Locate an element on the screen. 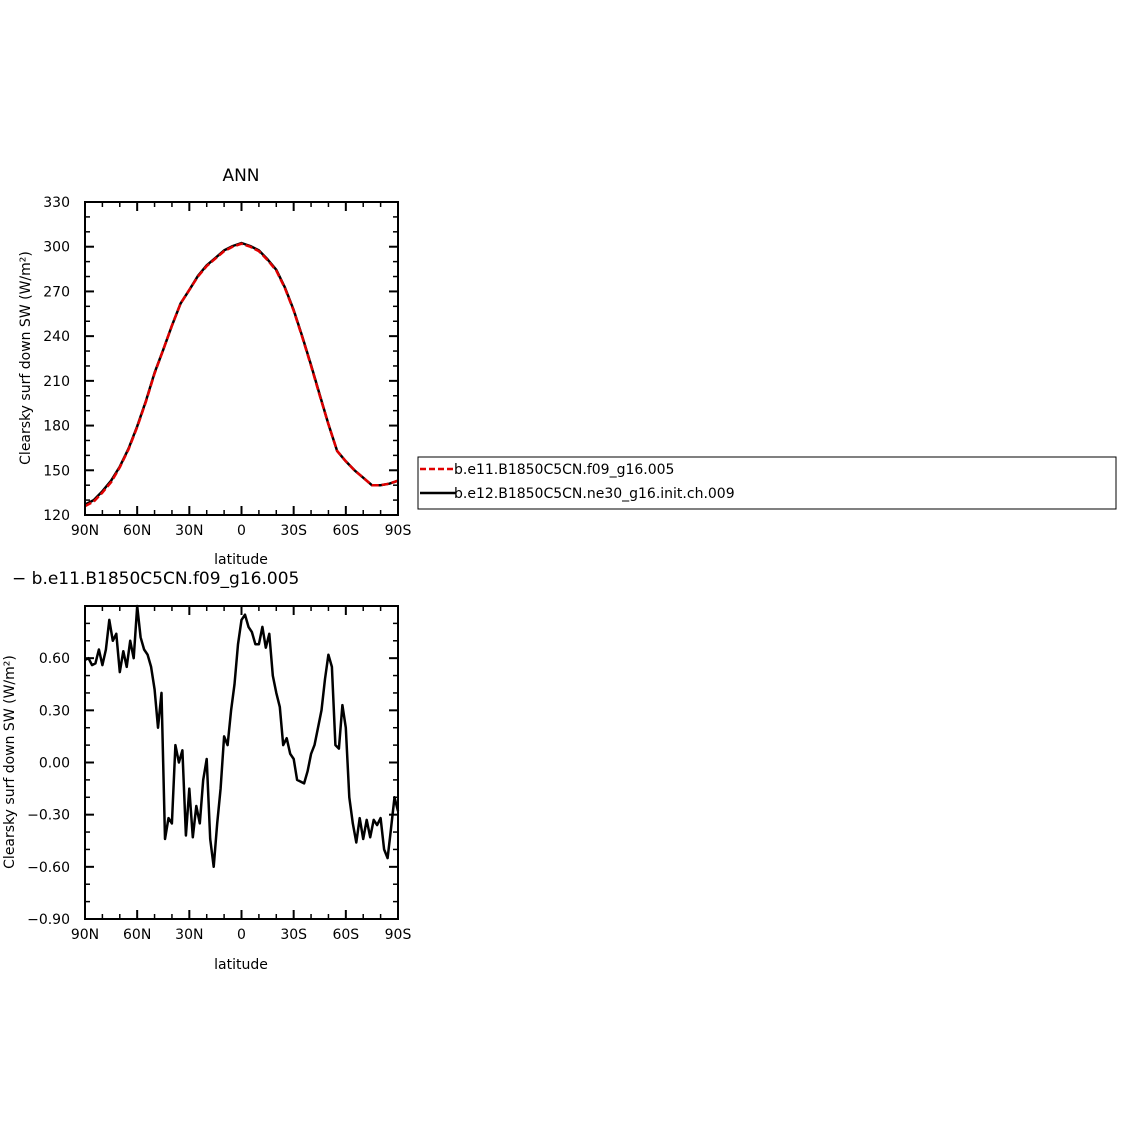  legend-box is located at coordinates (767, 483).